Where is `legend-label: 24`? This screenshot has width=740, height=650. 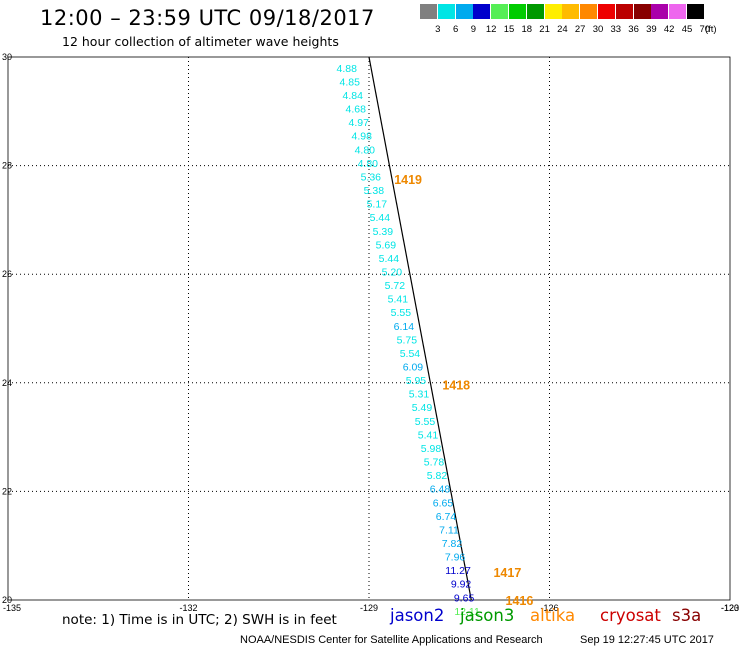
legend-label: 24 is located at coordinates (562, 29).